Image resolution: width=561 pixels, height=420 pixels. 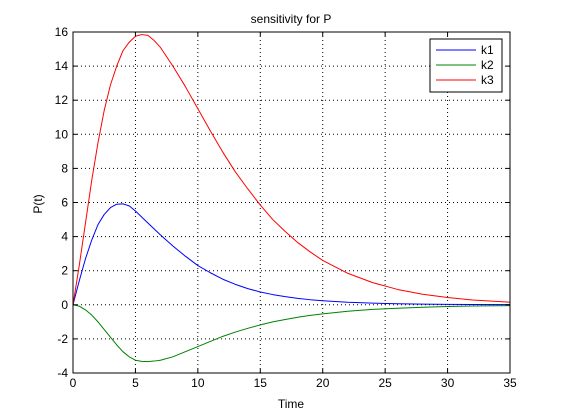 I want to click on y-tick-label: 14, so click(x=62, y=66).